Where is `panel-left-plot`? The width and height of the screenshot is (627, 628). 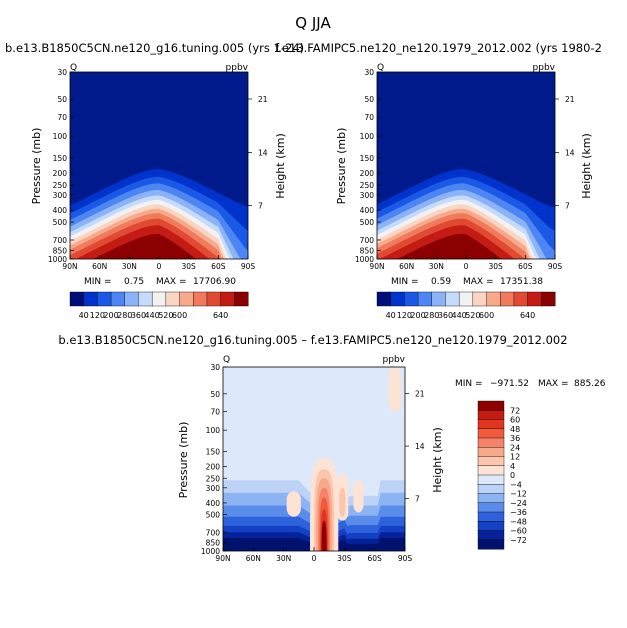 panel-left-plot is located at coordinates (159, 165).